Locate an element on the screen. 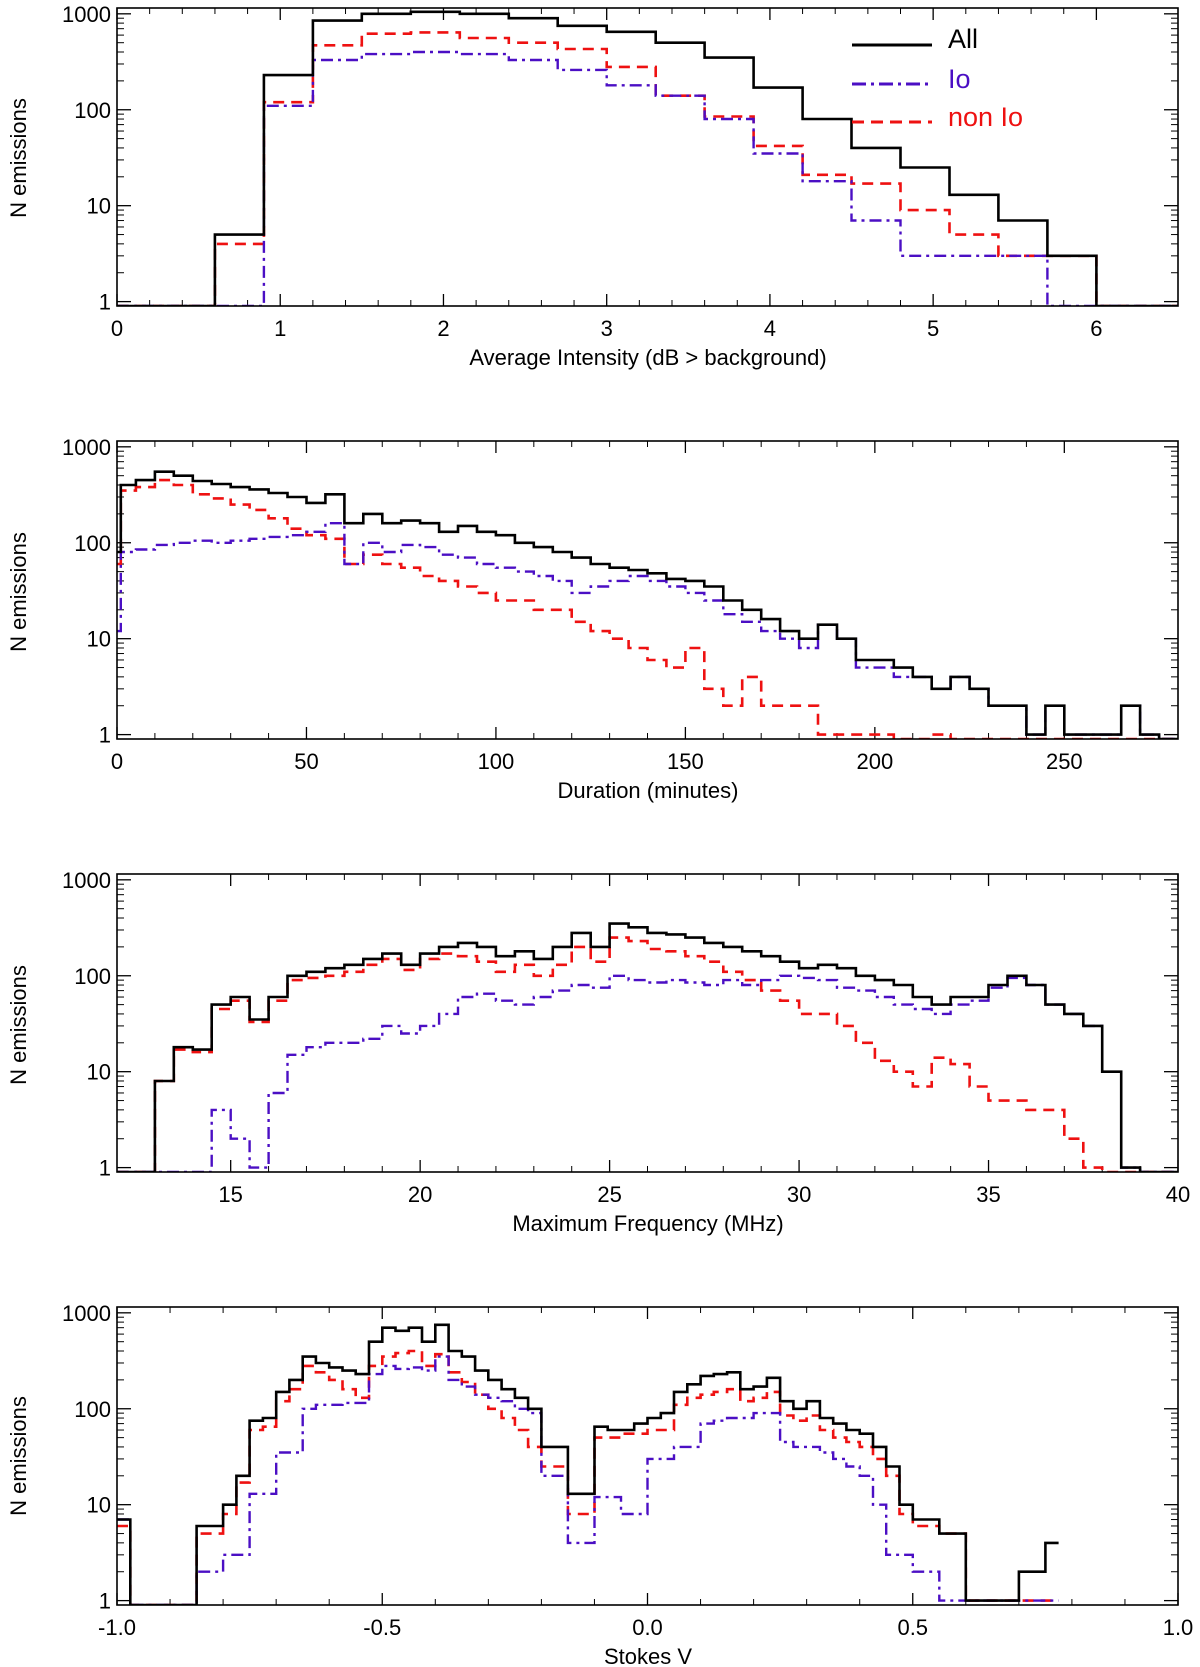 The image size is (1200, 1667). x-tick-label: 35 is located at coordinates (988, 1194).